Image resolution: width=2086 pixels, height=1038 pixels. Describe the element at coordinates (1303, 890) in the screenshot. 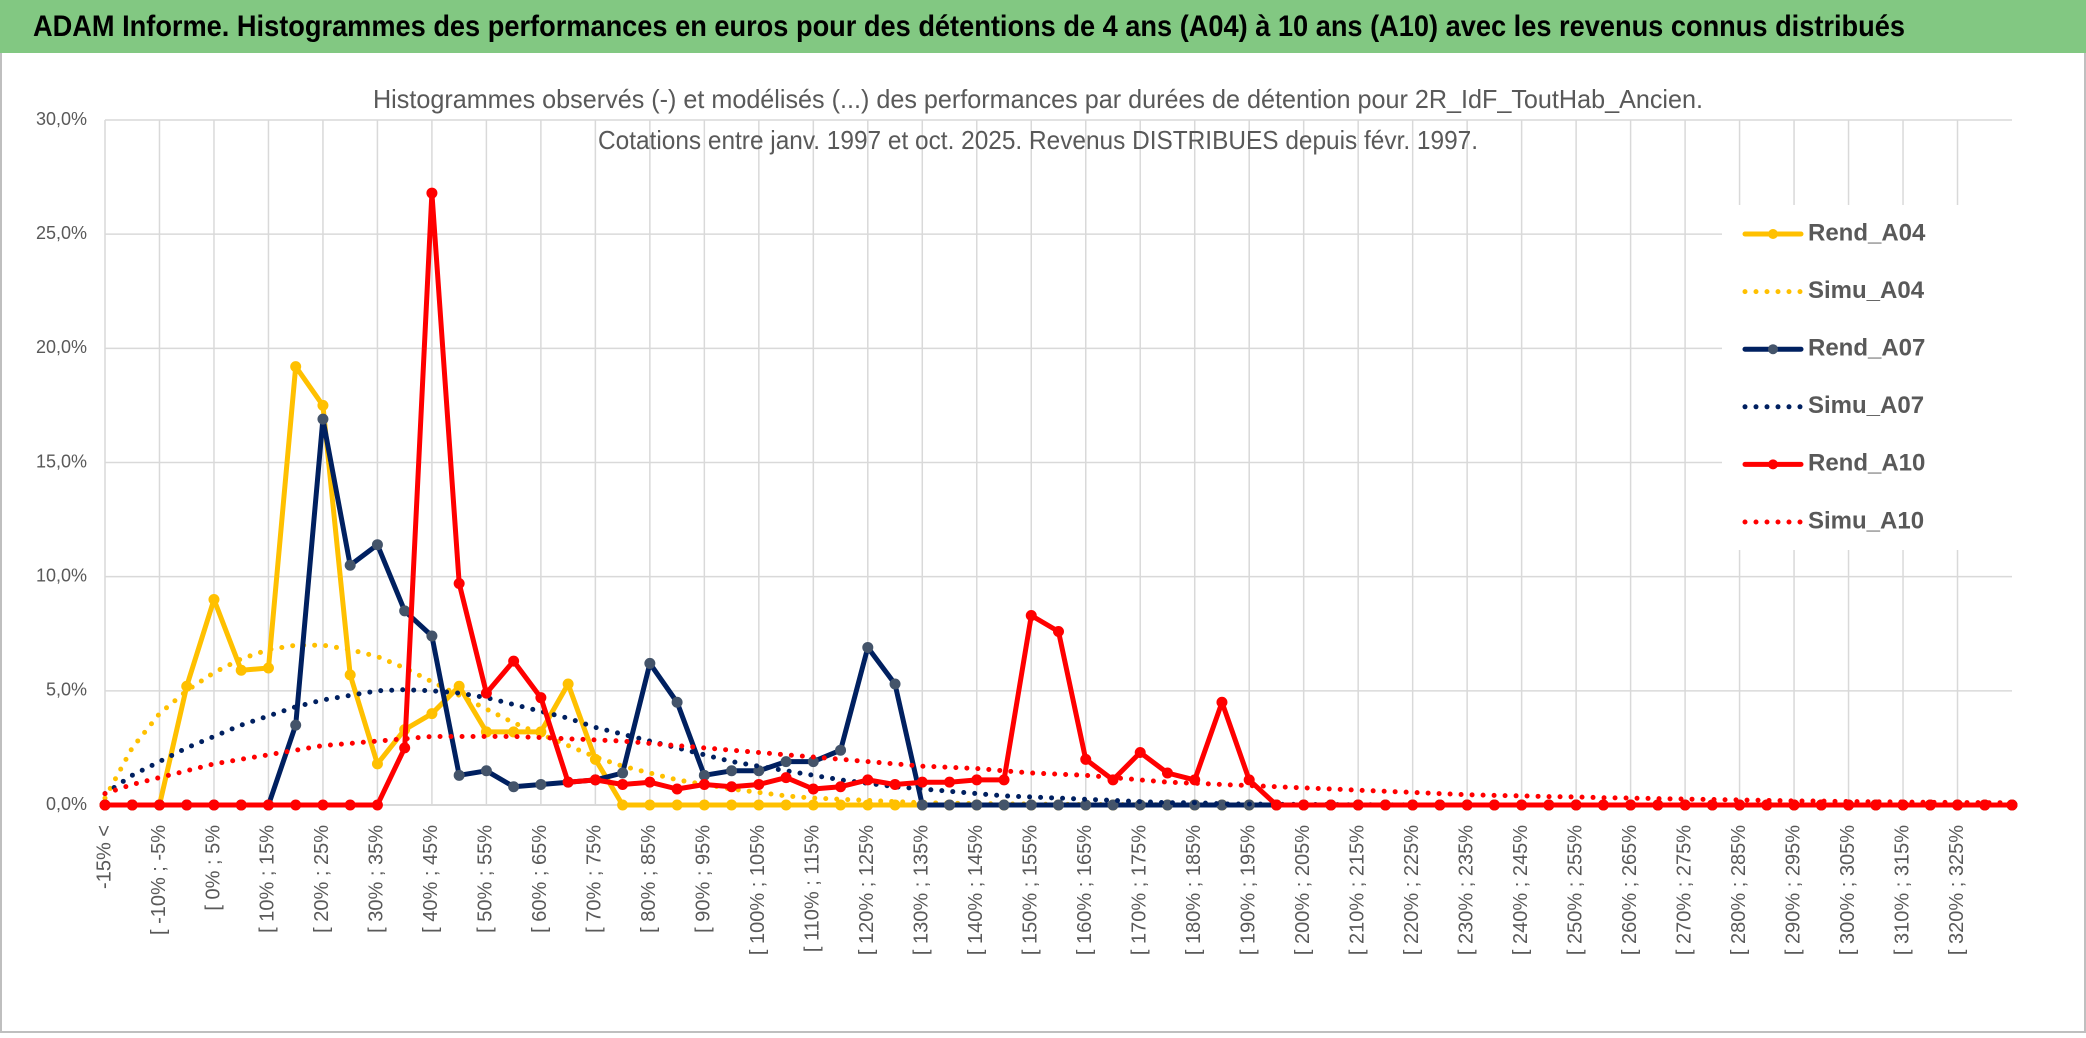

I see `x-tick-label: [ 200% ; 205%` at that location.